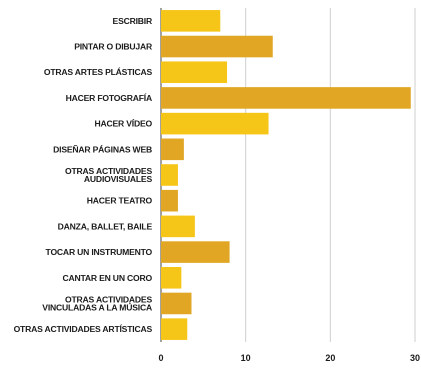 The height and width of the screenshot is (370, 421). What do you see at coordinates (108, 175) in the screenshot?
I see `category-label: OTRAS ACTIVIDADES AUDIOVISUALES` at bounding box center [108, 175].